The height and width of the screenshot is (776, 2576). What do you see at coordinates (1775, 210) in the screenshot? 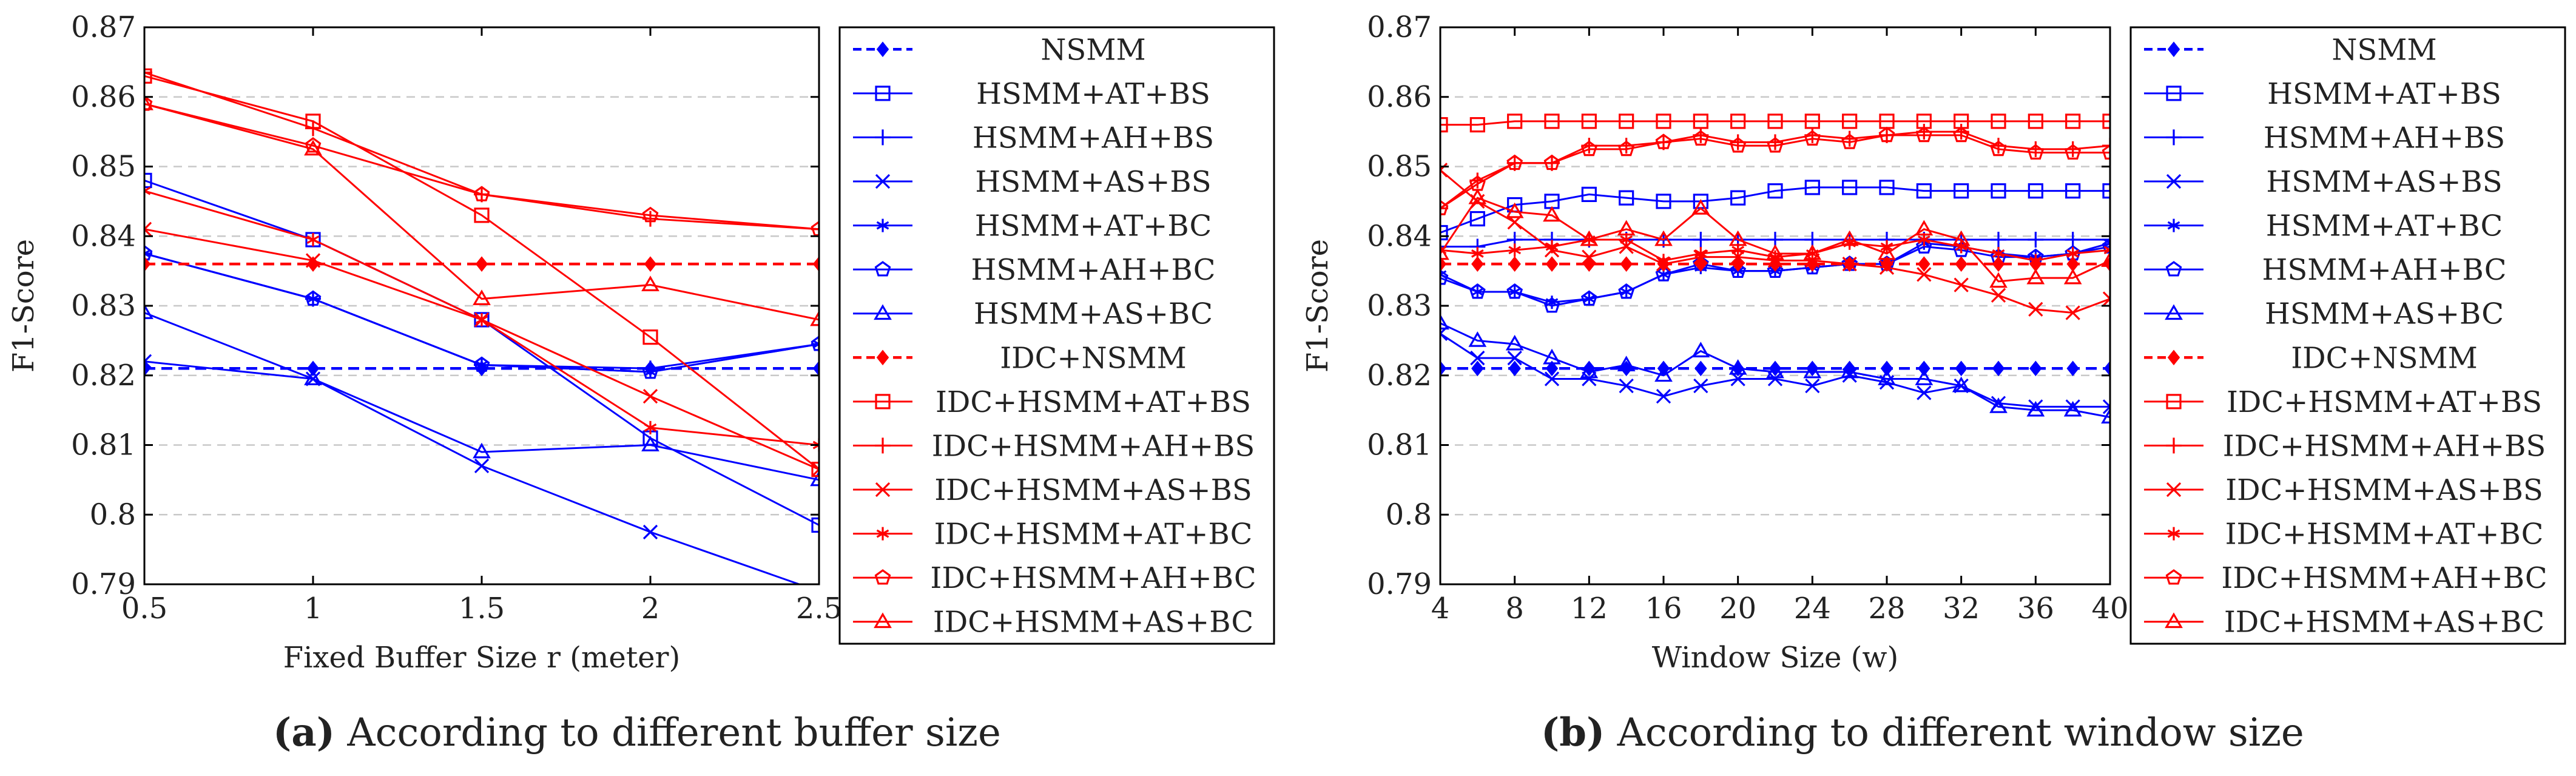
I see `pb-series-hsmm-at-bs` at bounding box center [1775, 210].